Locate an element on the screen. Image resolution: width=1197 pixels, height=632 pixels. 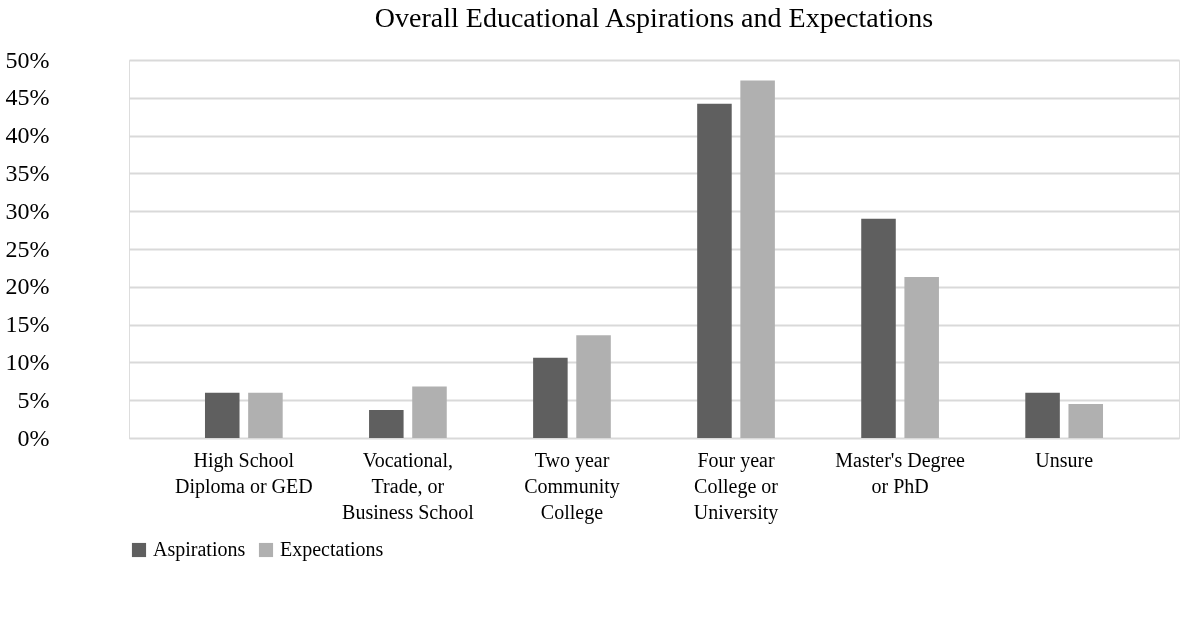
y-tick-label: 10% is located at coordinates (27, 361).